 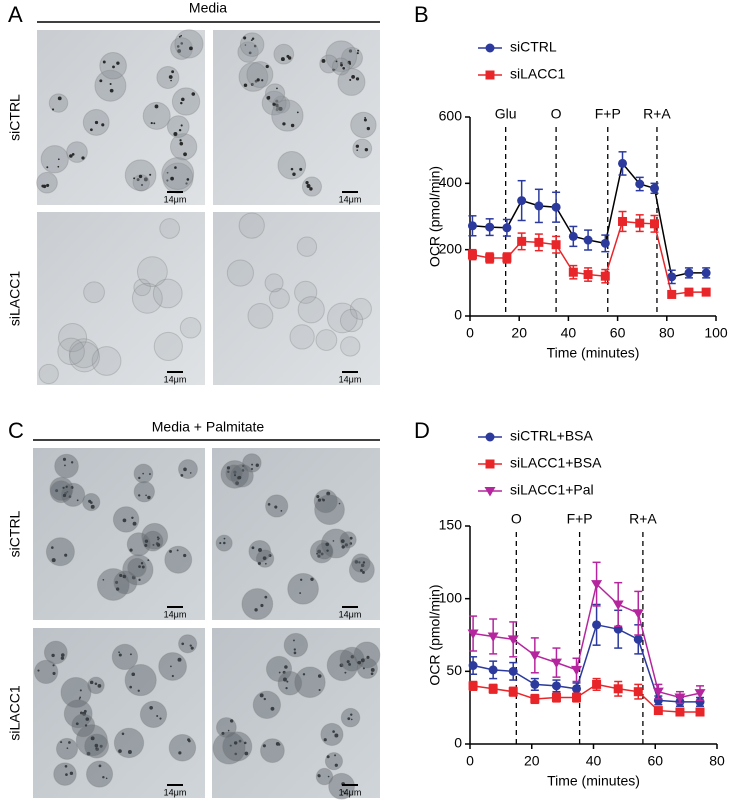 What do you see at coordinates (15, 117) in the screenshot?
I see `row-label: siCTRL` at bounding box center [15, 117].